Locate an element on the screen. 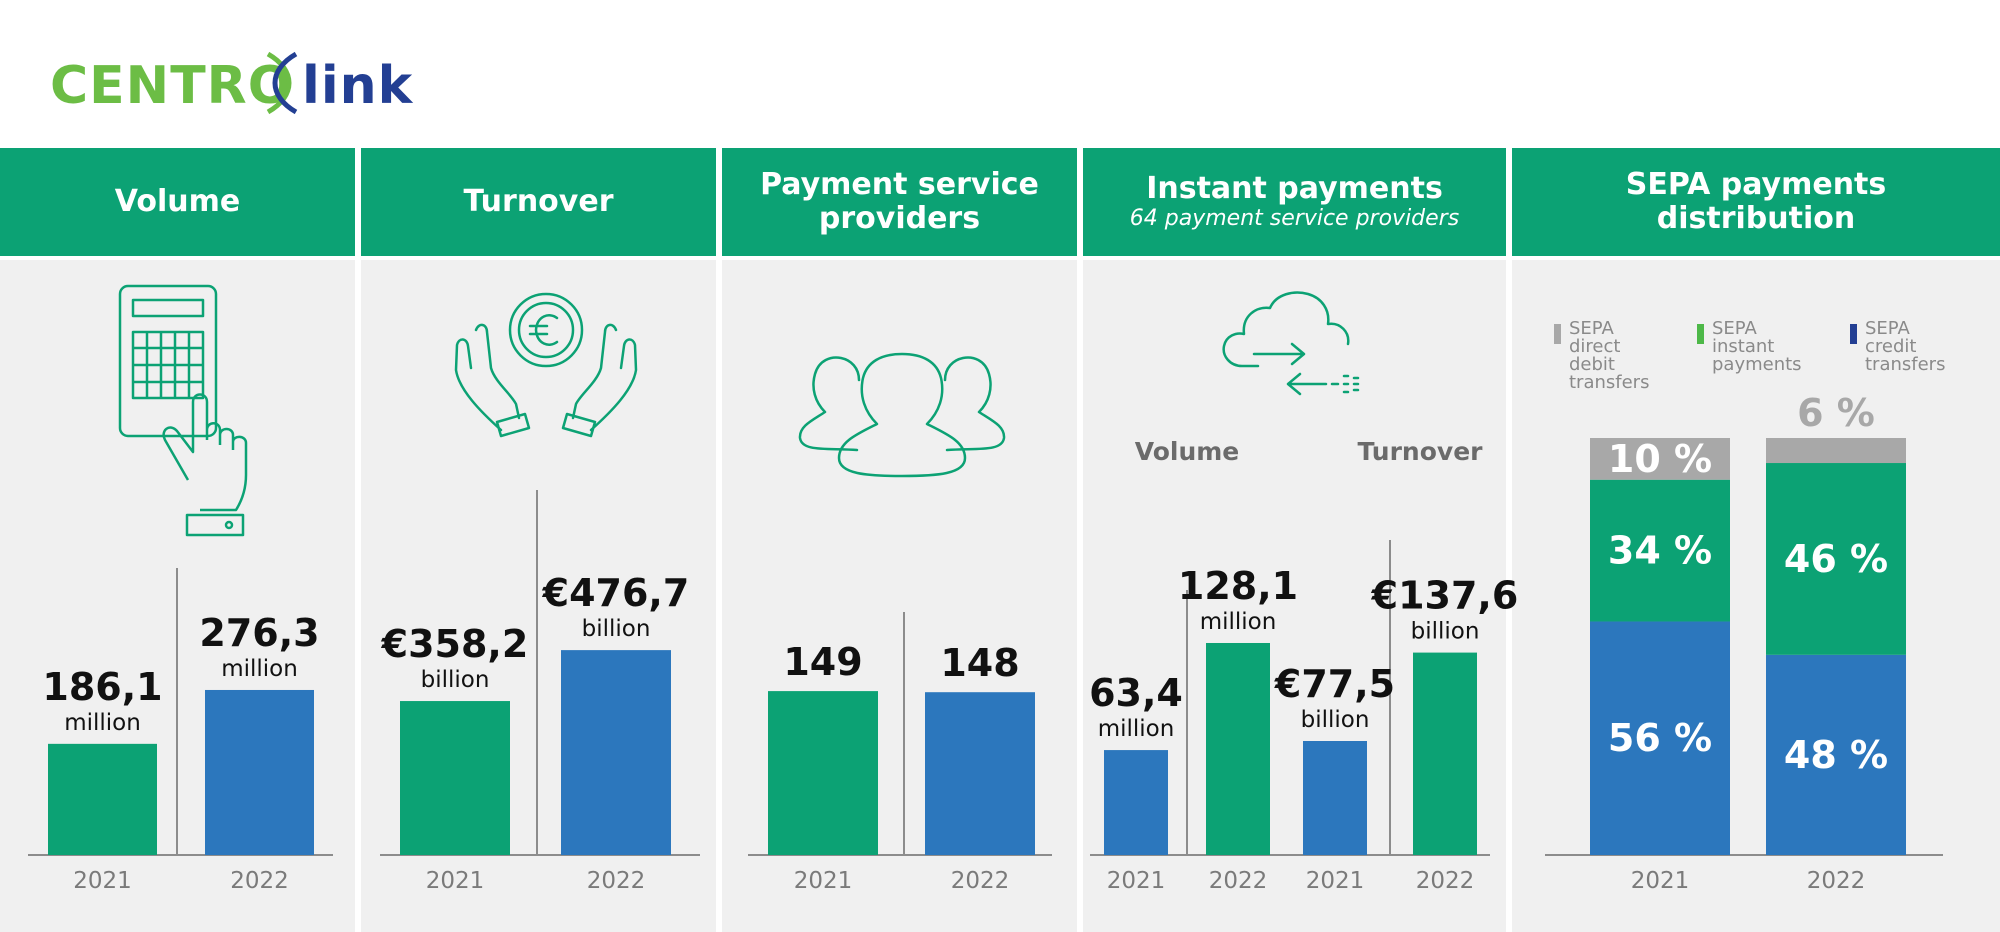 This screenshot has width=2000, height=932. logo-text-link: link is located at coordinates (358, 86).